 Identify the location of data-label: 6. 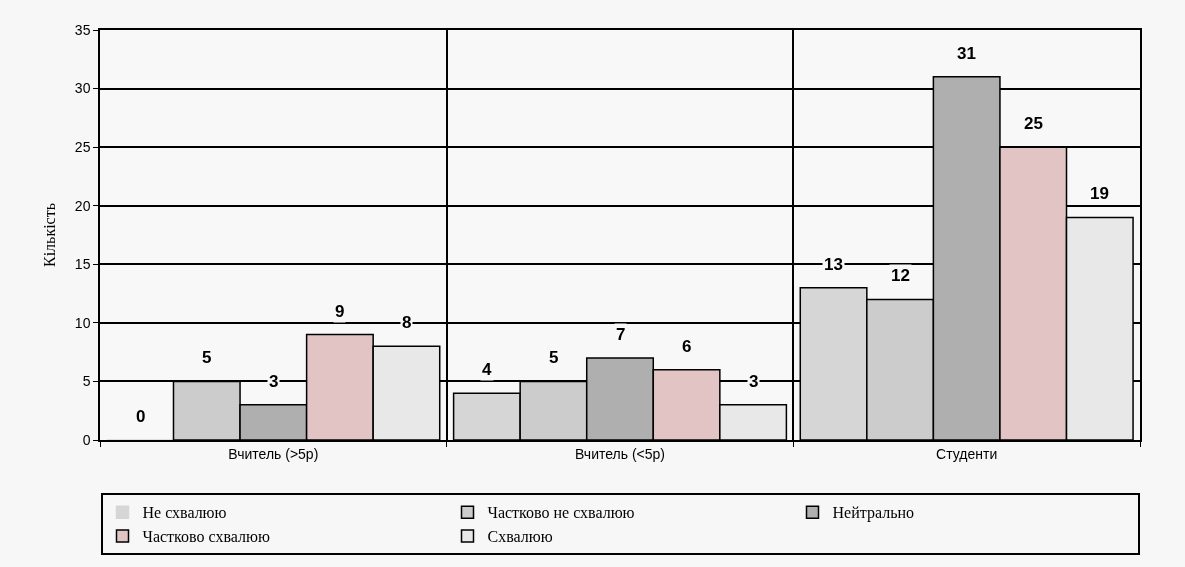
(687, 346).